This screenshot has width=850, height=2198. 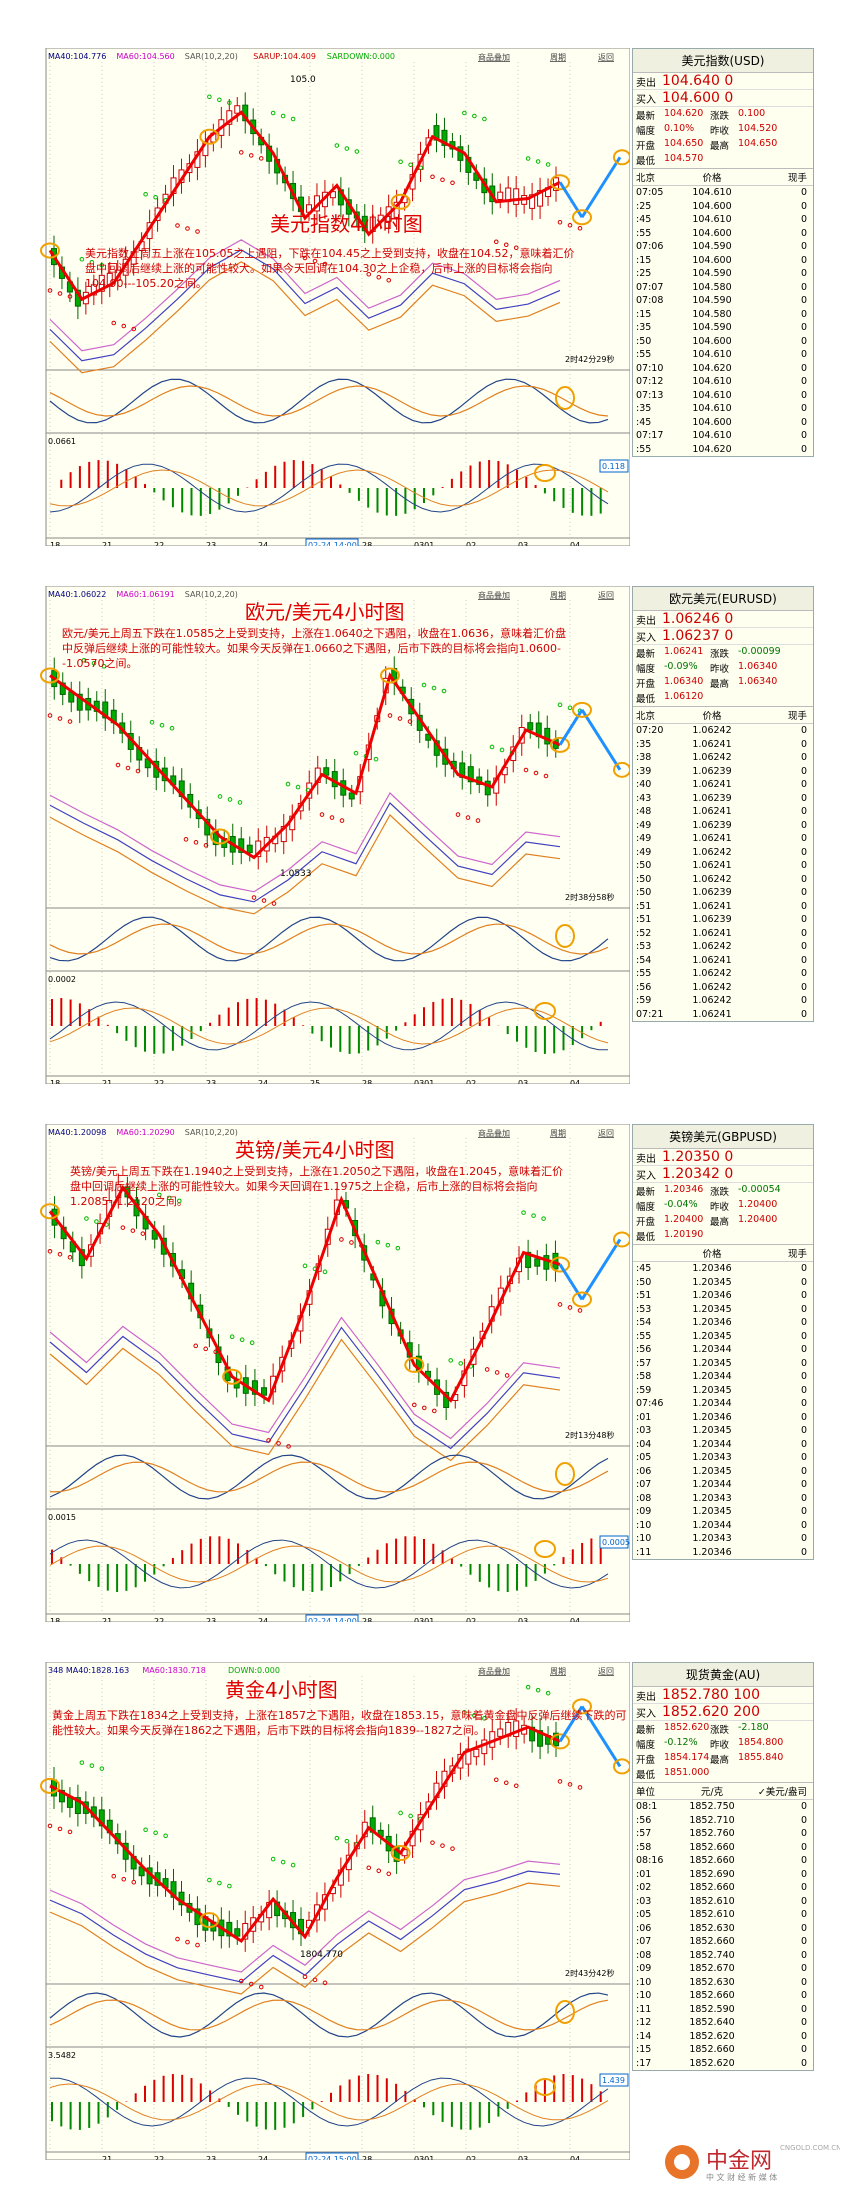 I want to click on indicator-label: MA60:1830.718, so click(x=173, y=1670).